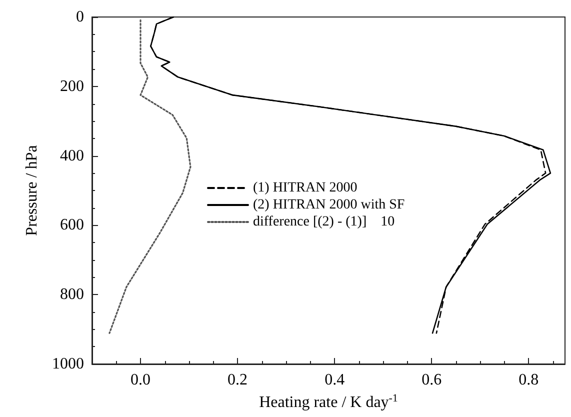 This screenshot has height=417, width=571. What do you see at coordinates (528, 380) in the screenshot?
I see `x-tick-label: 0.8` at bounding box center [528, 380].